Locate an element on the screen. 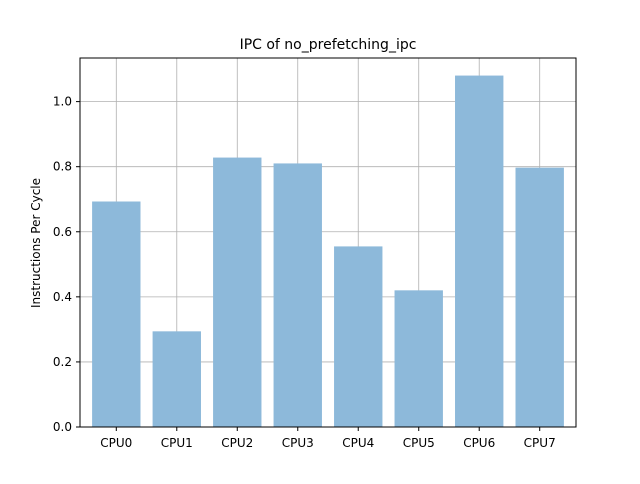 The width and height of the screenshot is (640, 484). x-tick-label: CPU1 is located at coordinates (177, 443).